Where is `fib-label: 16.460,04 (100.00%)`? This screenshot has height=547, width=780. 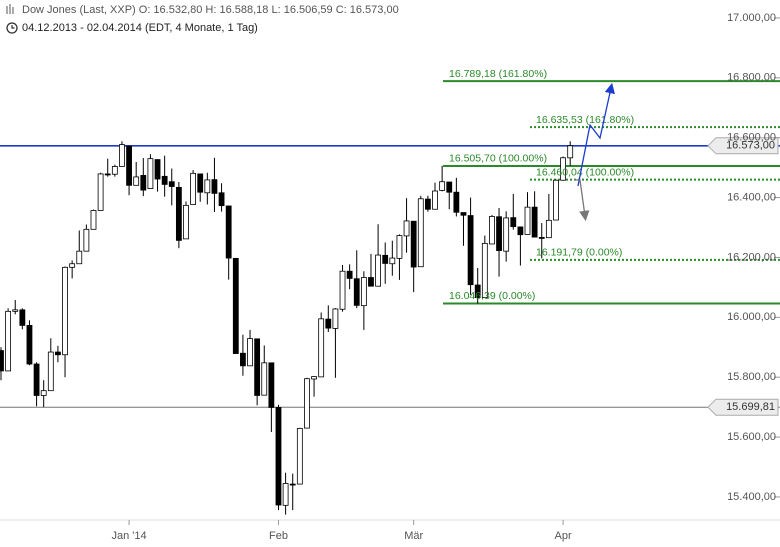
fib-label: 16.460,04 (100.00%) is located at coordinates (585, 172).